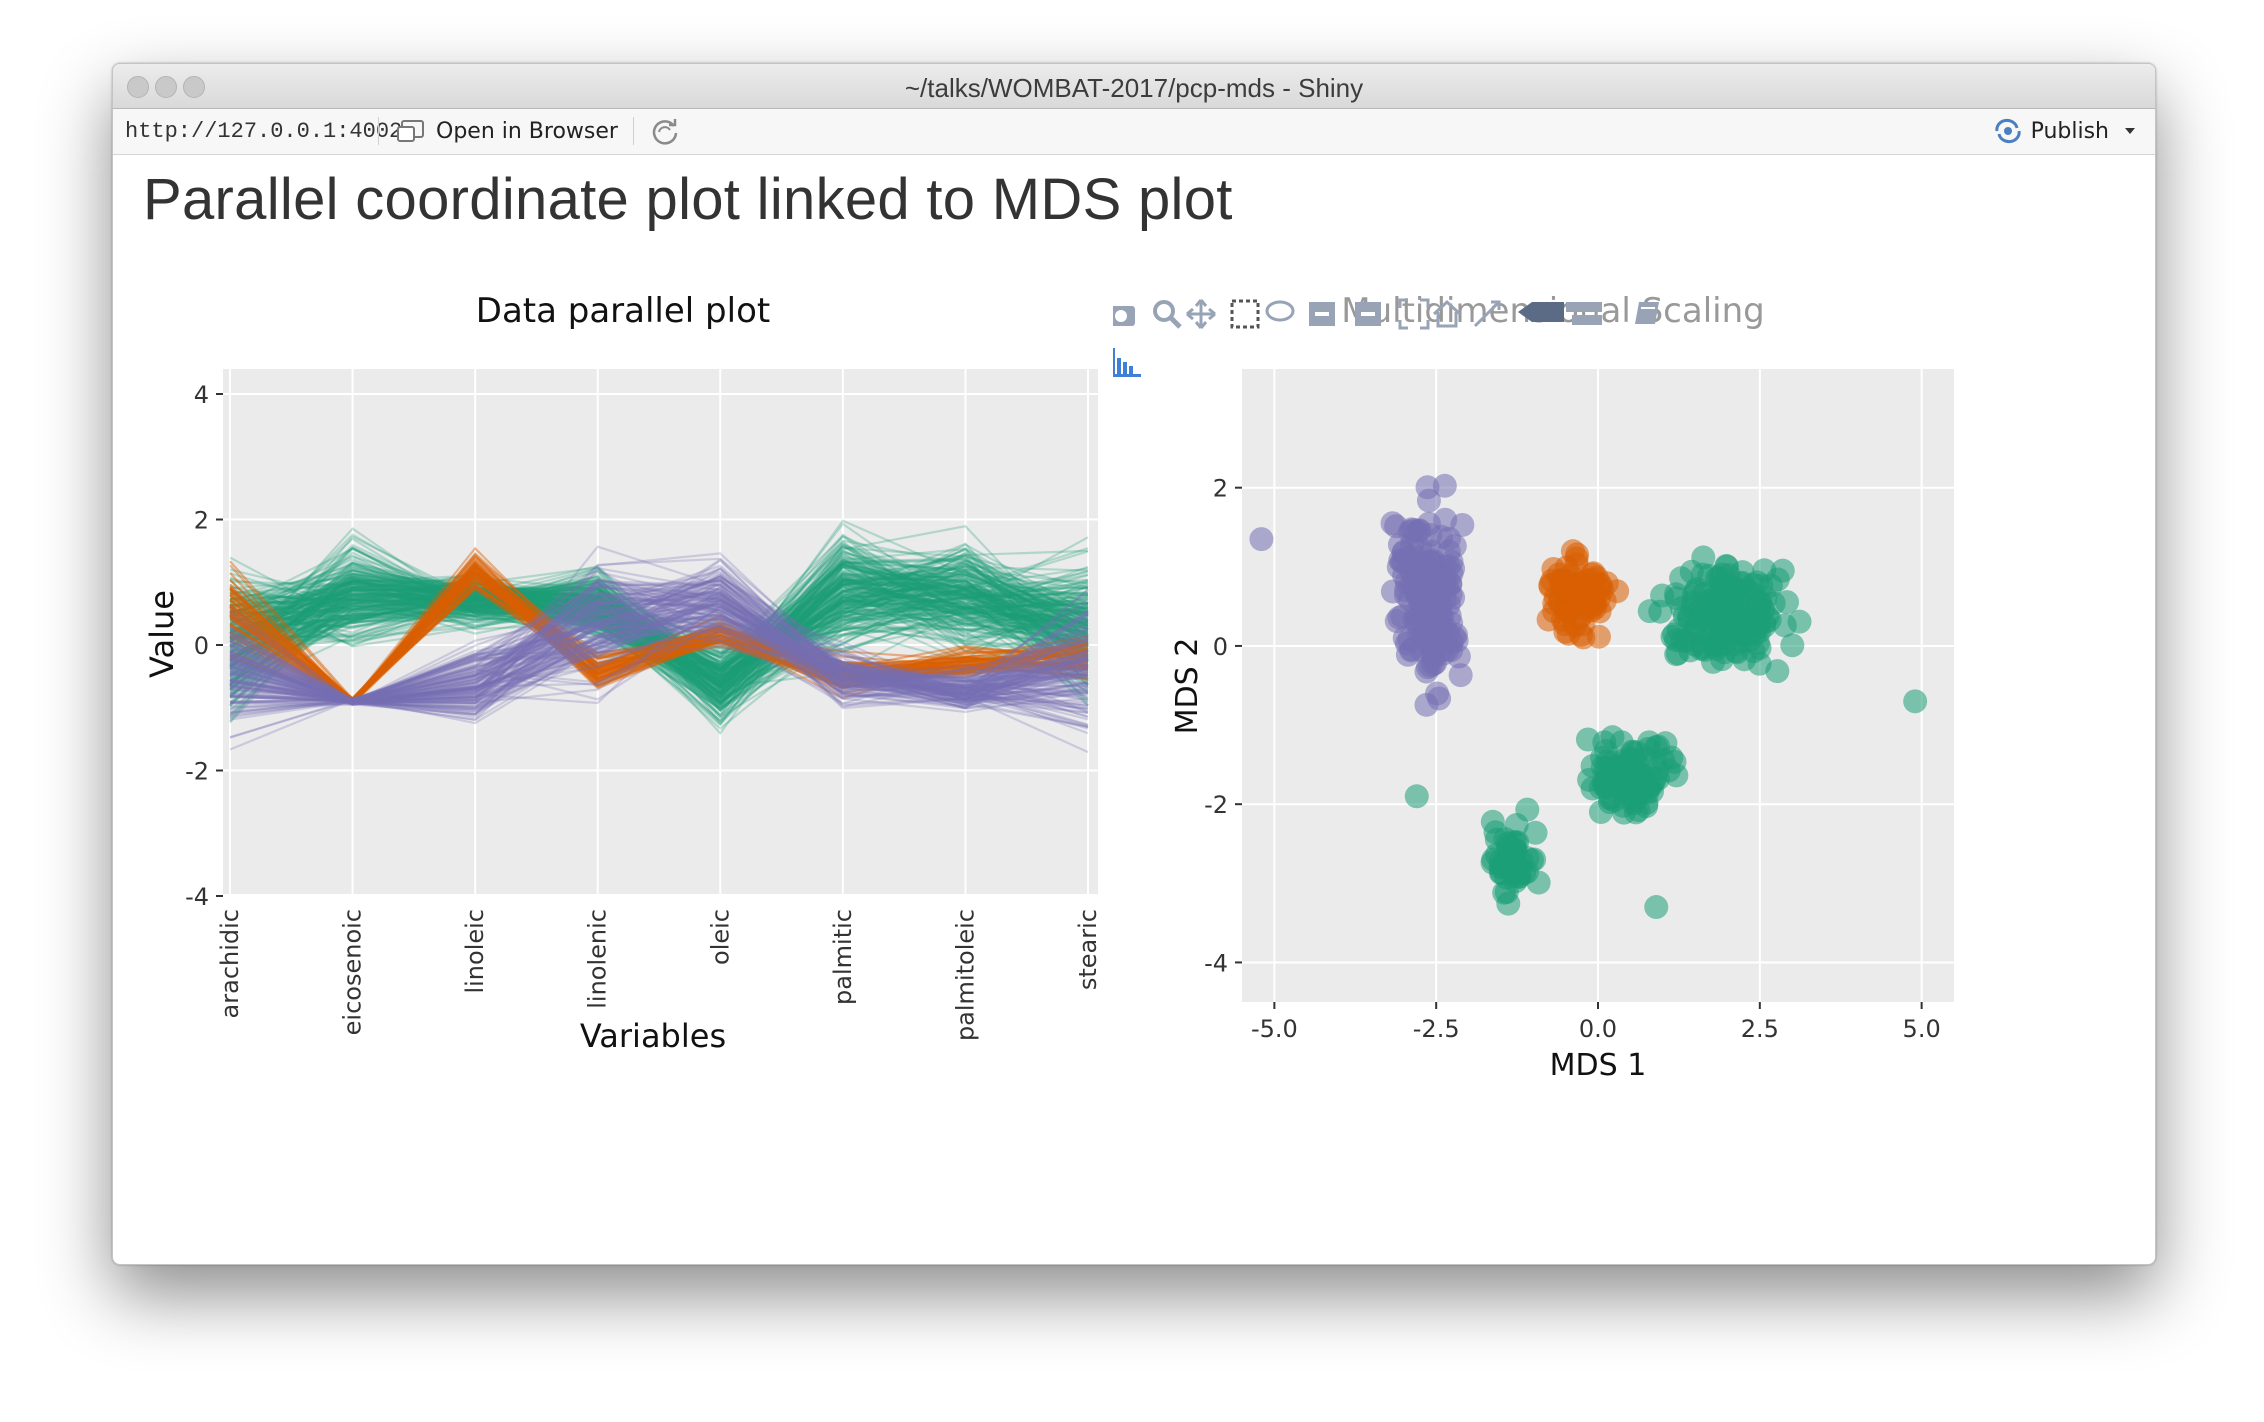 Image resolution: width=2264 pixels, height=1422 pixels. What do you see at coordinates (2069, 131) in the screenshot?
I see `publish-label: Publish` at bounding box center [2069, 131].